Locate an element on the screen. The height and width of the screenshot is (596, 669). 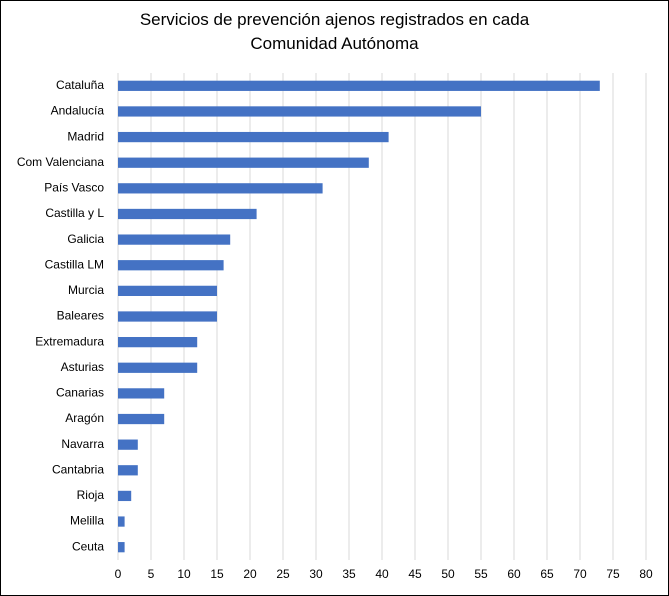
x-tick-label: 40 is located at coordinates (382, 574).